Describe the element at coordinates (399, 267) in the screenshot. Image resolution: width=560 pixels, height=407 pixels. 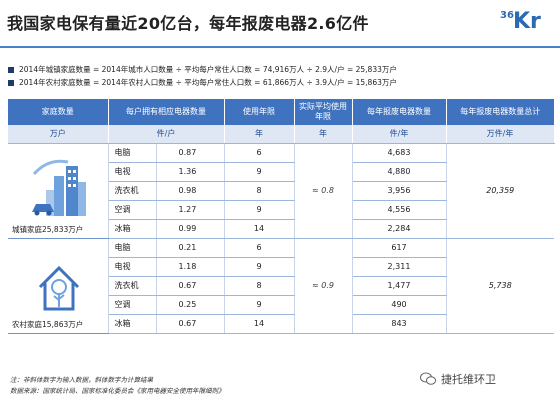
I see `scrapped-value: 2,311` at that location.